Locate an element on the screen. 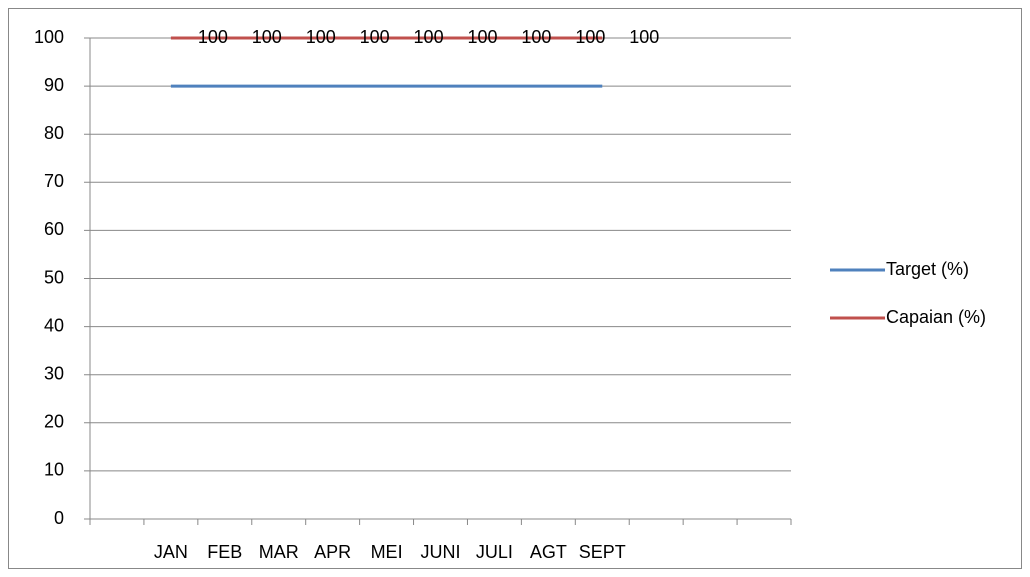 This screenshot has width=1030, height=577. y-tick-label: 20 is located at coordinates (54, 422).